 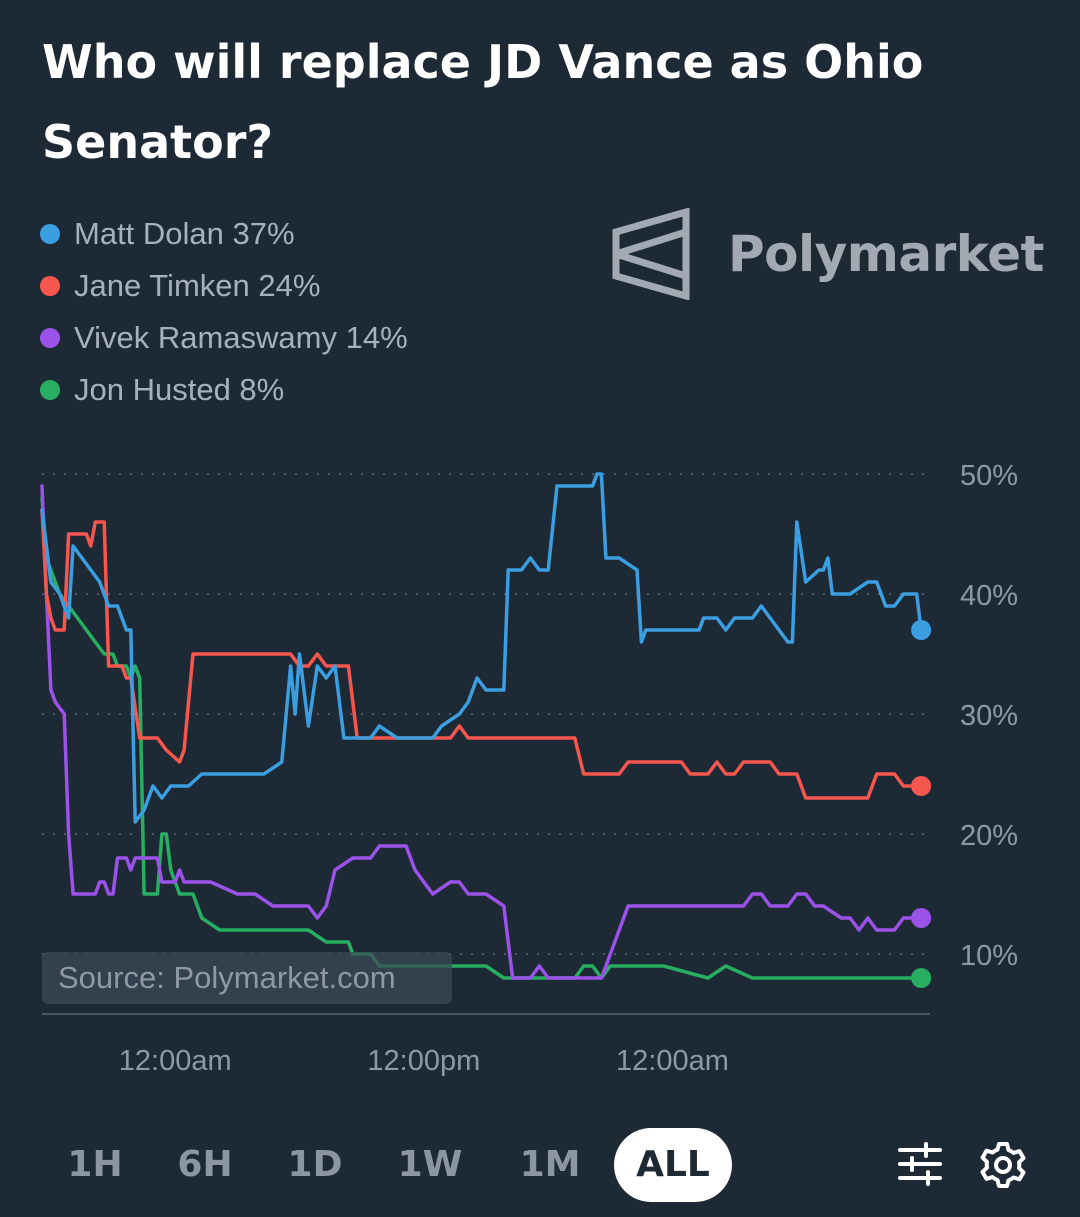 I want to click on y-tick-label: 10%, so click(x=989, y=956).